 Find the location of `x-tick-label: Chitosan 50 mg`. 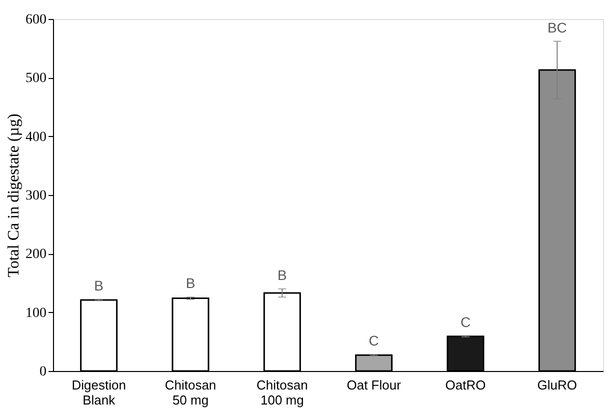

x-tick-label: Chitosan 50 mg is located at coordinates (190, 393).